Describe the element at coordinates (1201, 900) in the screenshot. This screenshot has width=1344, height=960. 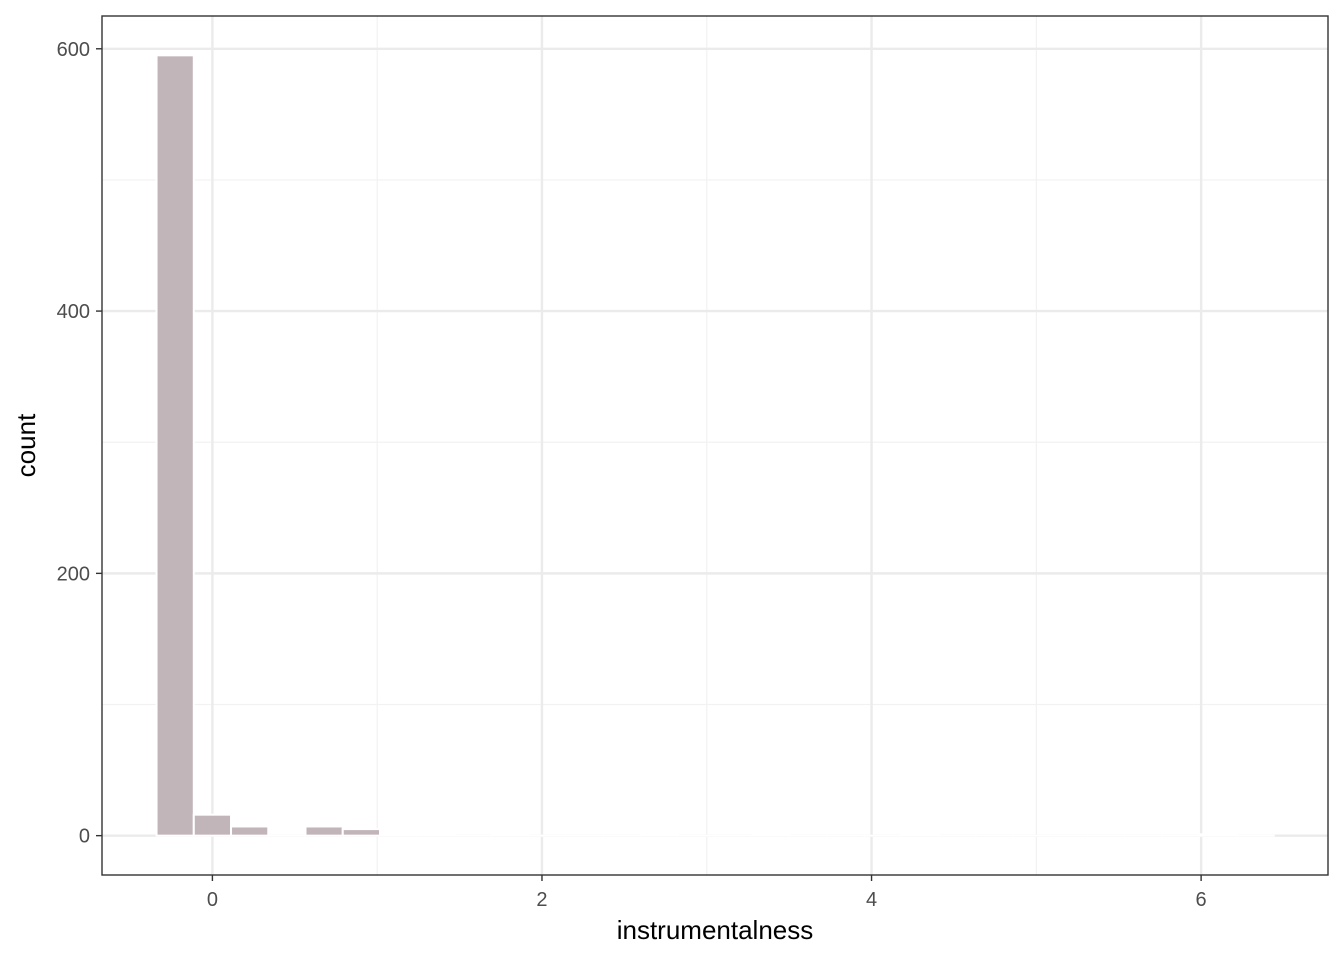
I see `x-tick-label: 6` at that location.